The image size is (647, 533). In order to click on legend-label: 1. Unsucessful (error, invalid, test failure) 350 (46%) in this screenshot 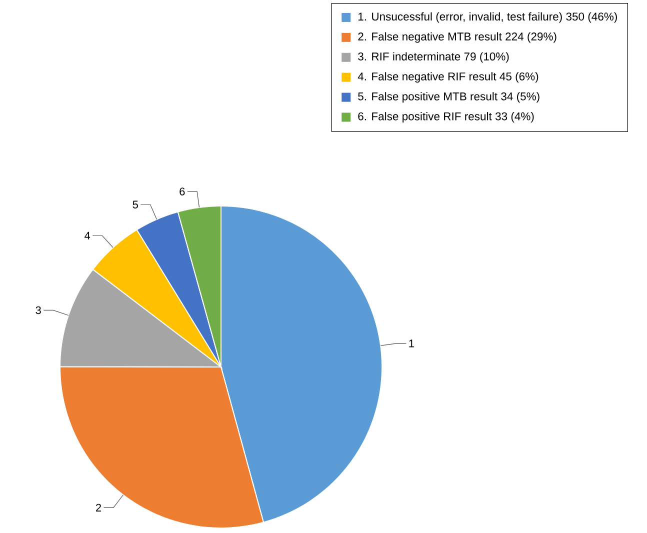, I will do `click(487, 17)`.